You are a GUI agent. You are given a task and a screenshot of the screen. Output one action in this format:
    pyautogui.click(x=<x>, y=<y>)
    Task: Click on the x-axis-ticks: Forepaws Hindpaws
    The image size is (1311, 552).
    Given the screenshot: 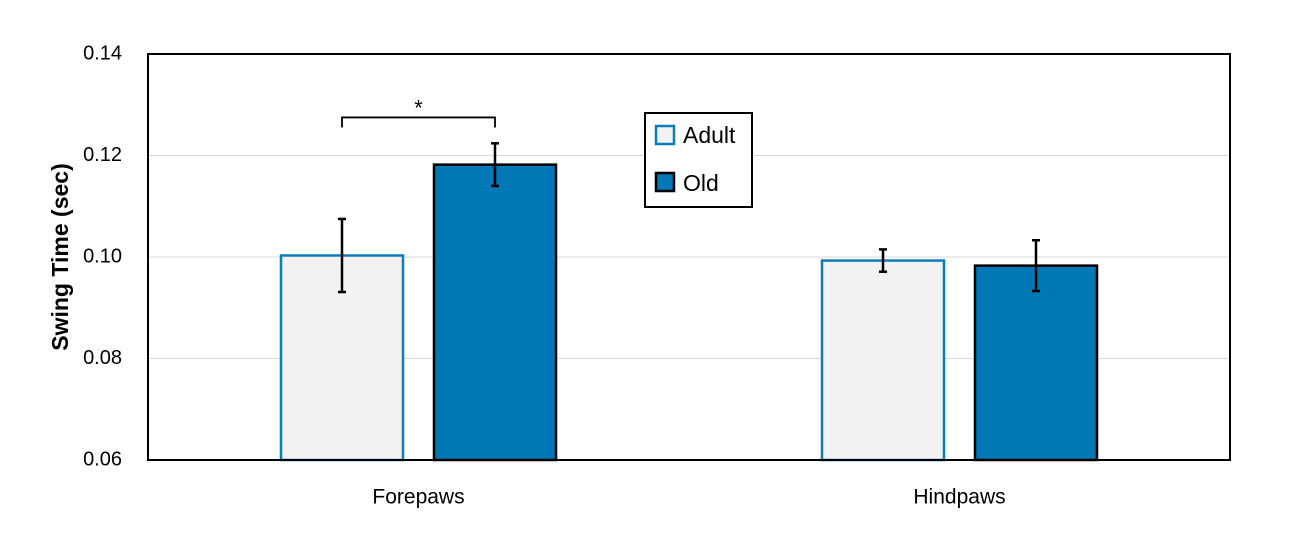 What is the action you would take?
    pyautogui.click(x=688, y=497)
    